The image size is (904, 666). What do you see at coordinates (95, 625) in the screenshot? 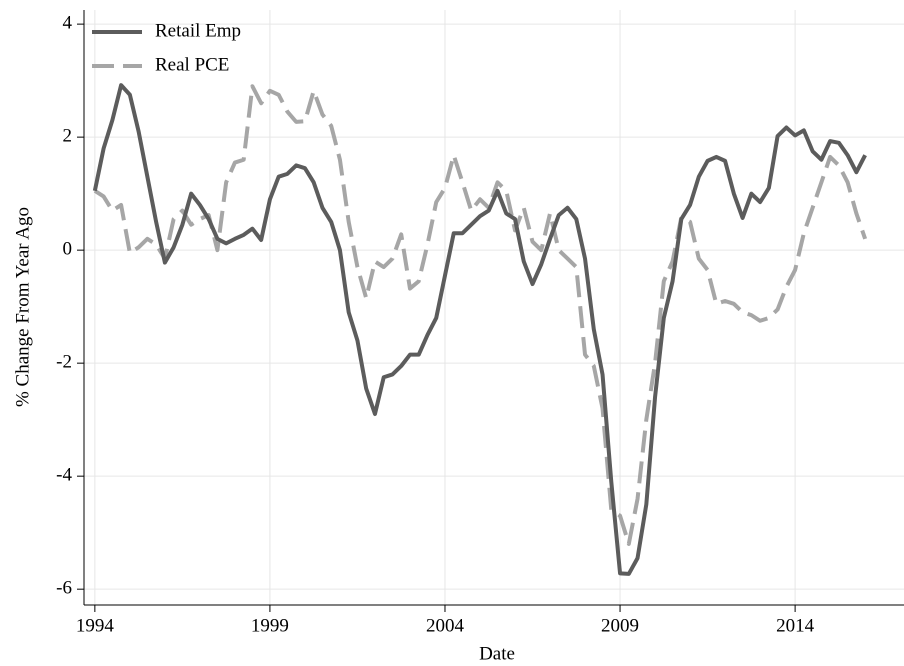
I see `x-tick-label: 1994` at bounding box center [95, 625].